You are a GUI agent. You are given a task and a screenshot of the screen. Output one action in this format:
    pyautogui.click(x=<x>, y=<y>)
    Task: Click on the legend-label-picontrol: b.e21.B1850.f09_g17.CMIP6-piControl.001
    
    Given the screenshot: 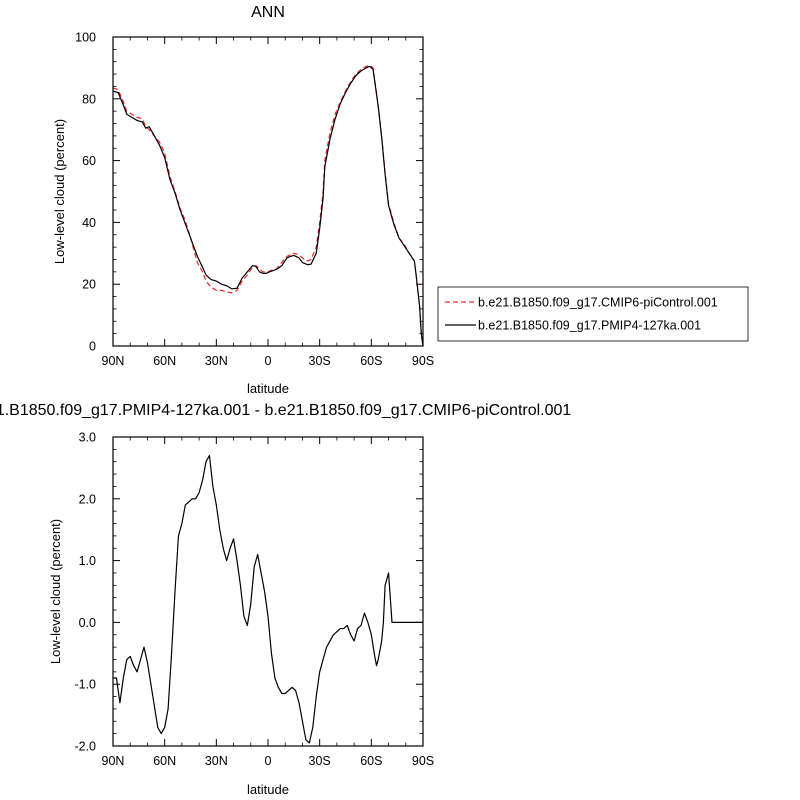 What is the action you would take?
    pyautogui.click(x=598, y=303)
    